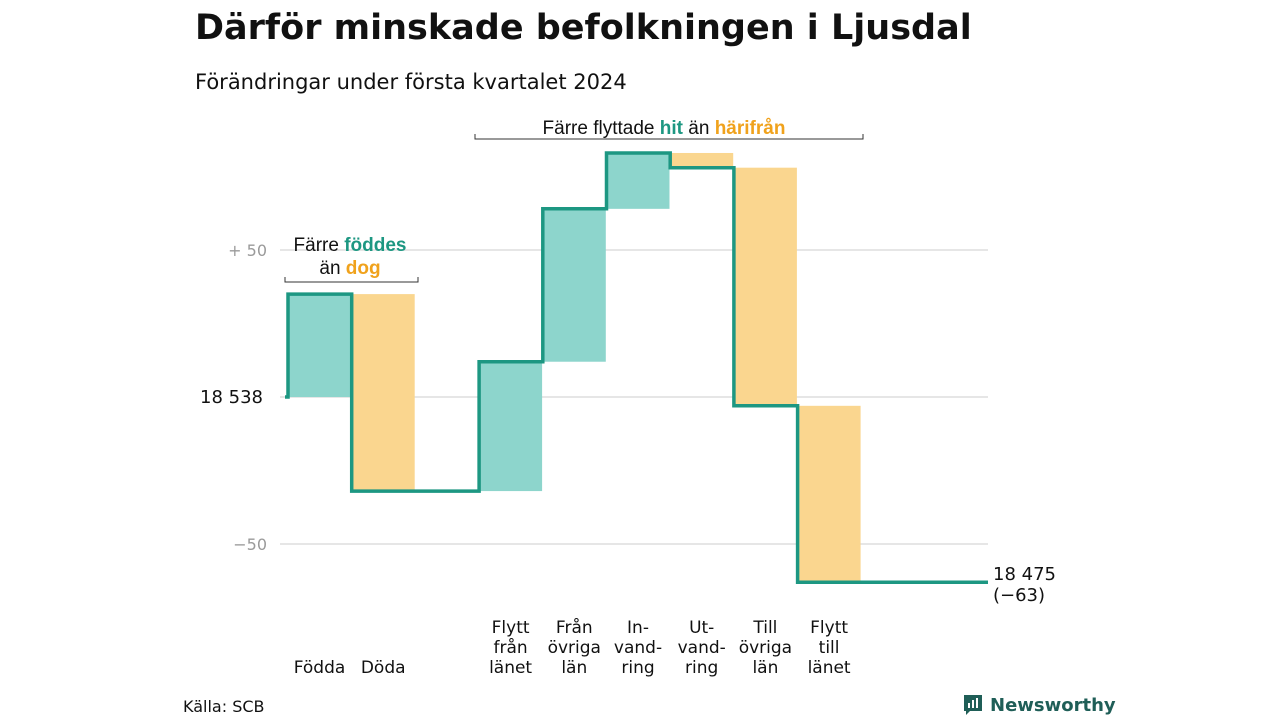  What do you see at coordinates (829, 648) in the screenshot?
I see `category-label-8: Flytt till länet` at bounding box center [829, 648].